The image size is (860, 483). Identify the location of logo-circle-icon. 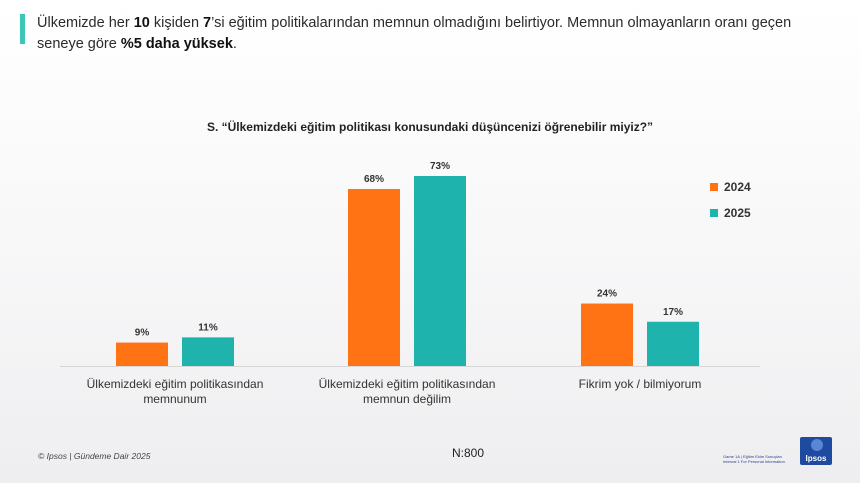
(817, 445).